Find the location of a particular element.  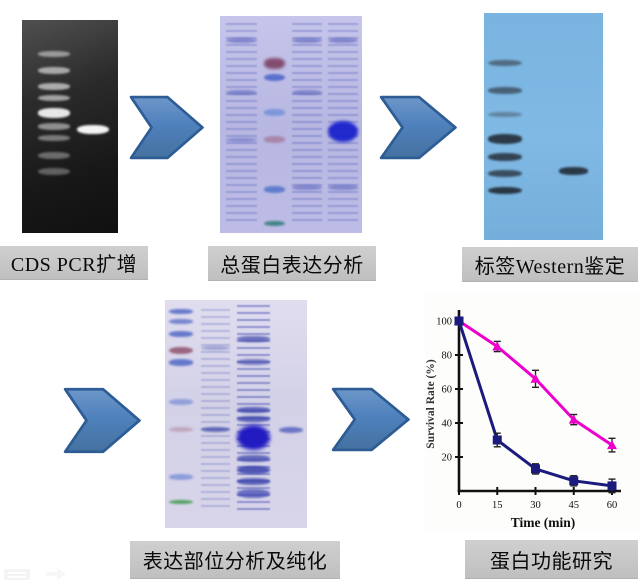

total-protein-gel-image is located at coordinates (291, 124).